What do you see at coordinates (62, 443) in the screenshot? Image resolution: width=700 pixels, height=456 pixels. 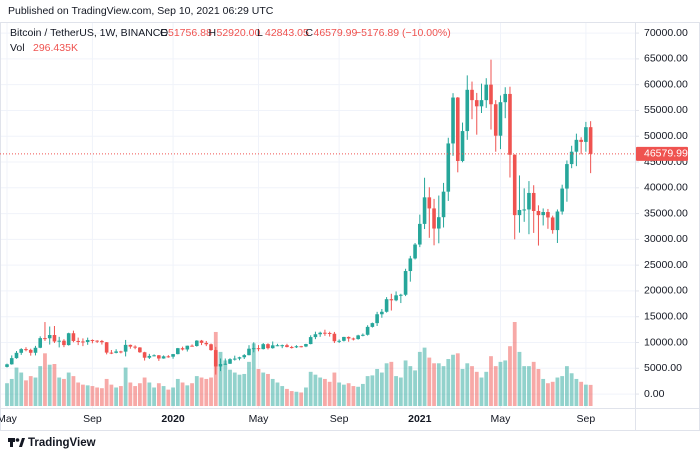 I see `brand: TradingView` at bounding box center [62, 443].